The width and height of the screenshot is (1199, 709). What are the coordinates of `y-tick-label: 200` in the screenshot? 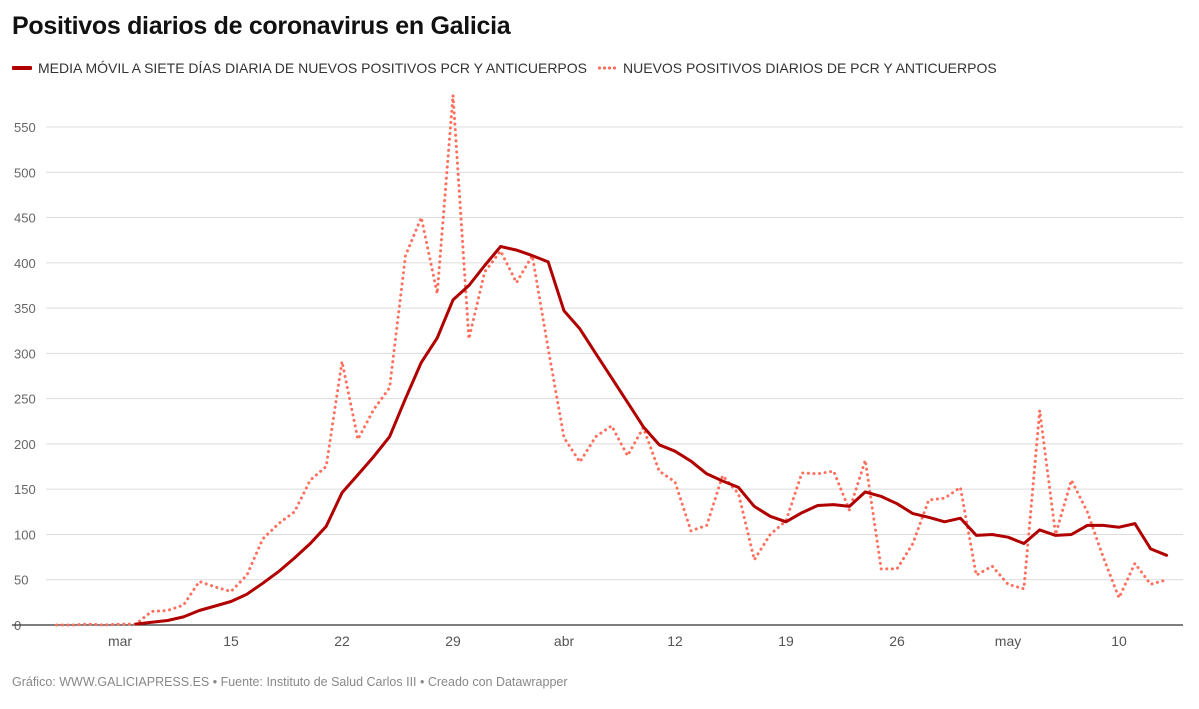 It's located at (25, 444).